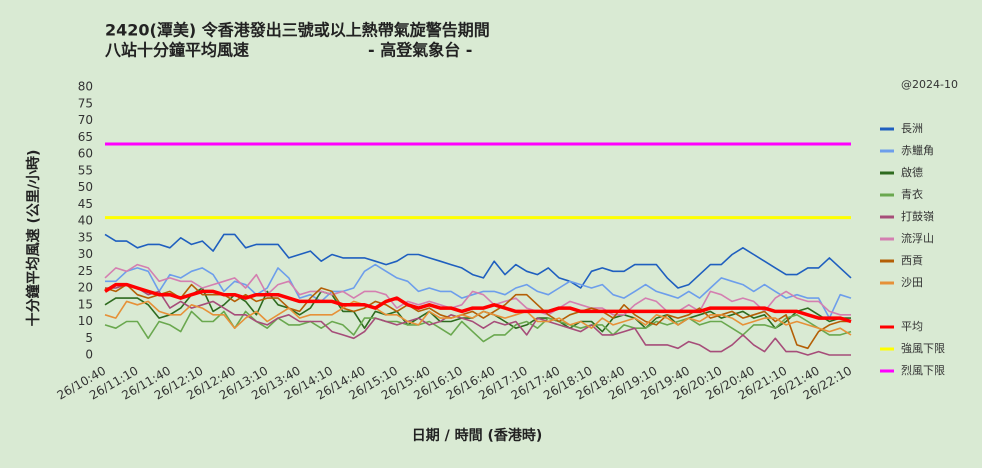  Describe the element at coordinates (85, 321) in the screenshot. I see `y-tick-label: 10` at that location.